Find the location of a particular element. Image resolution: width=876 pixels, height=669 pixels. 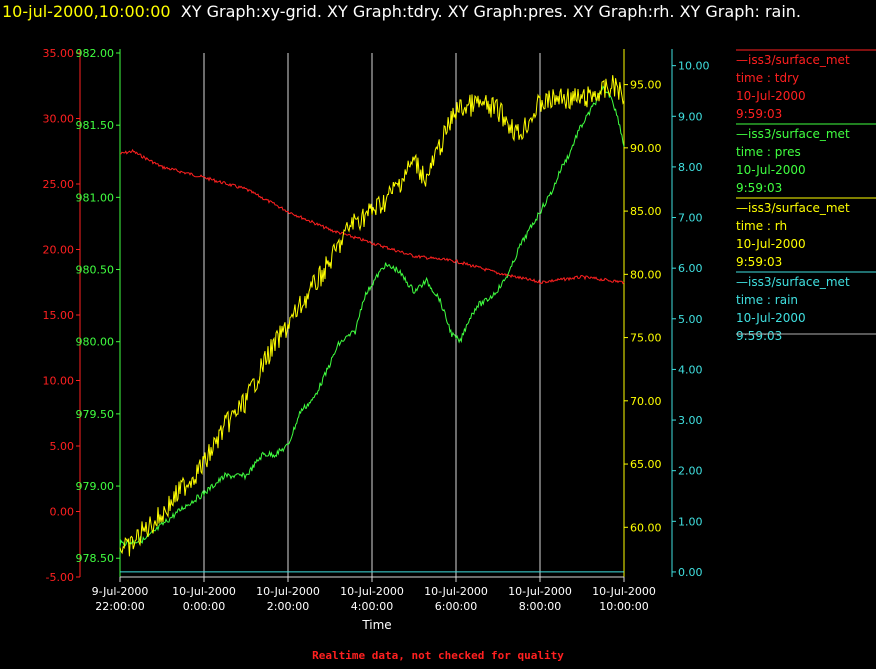

tick-label-rain: 3.00 is located at coordinates (690, 420).